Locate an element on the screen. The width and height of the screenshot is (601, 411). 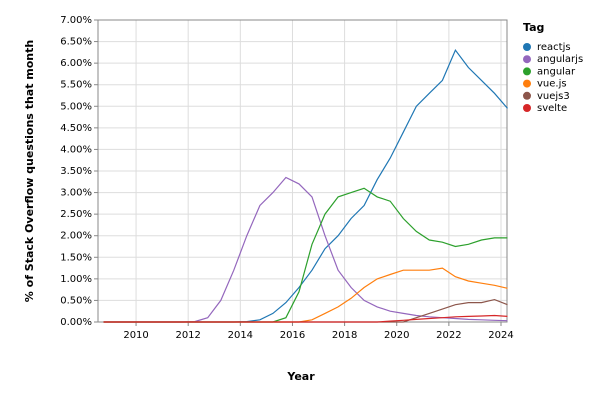
legend-label: vue.js is located at coordinates (552, 84).